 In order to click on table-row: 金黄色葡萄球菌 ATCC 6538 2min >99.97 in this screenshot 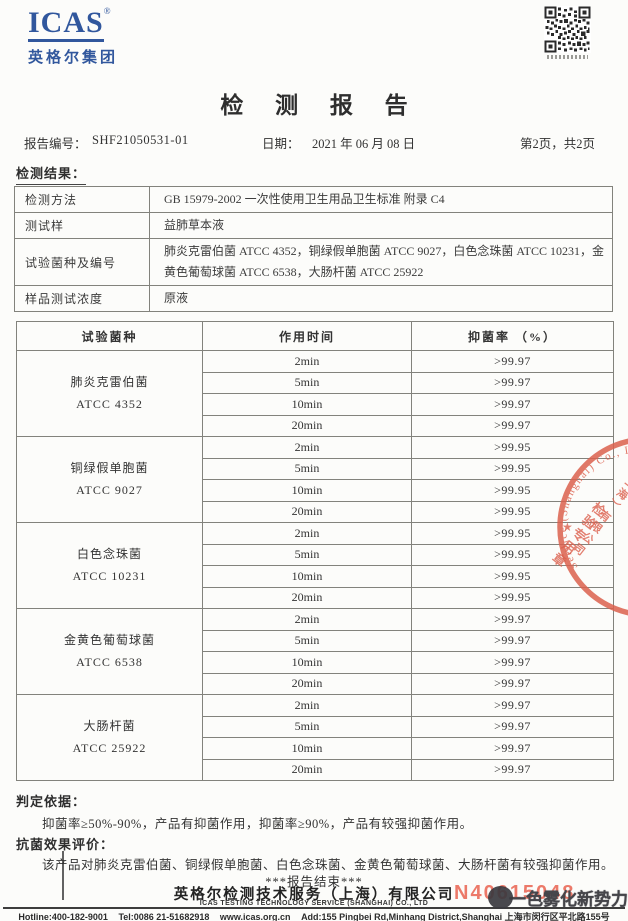, I will do `click(315, 651)`.